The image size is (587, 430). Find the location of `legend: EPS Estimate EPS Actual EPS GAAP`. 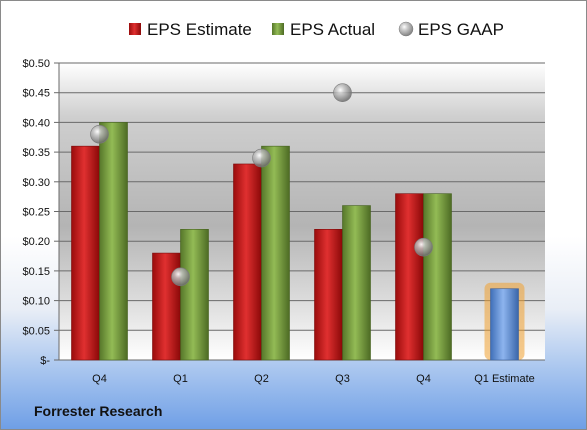

legend: EPS Estimate EPS Actual EPS GAAP is located at coordinates (316, 29).